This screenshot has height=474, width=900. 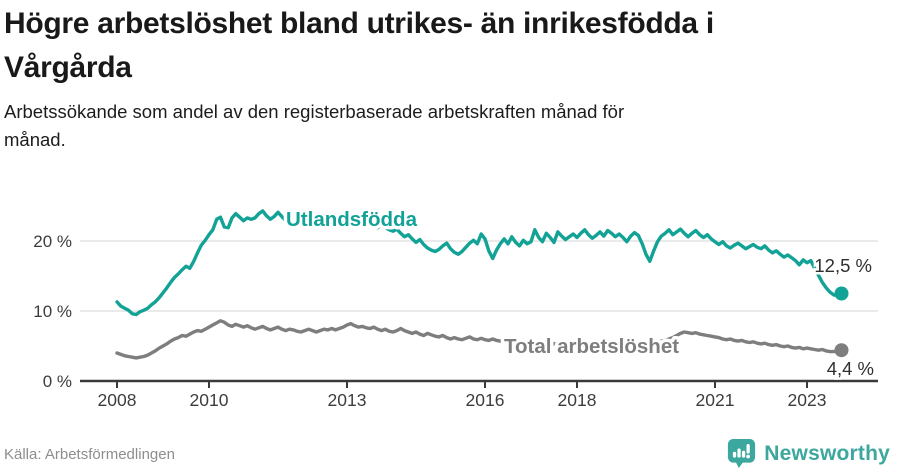 I want to click on end-value-label-utlandsfodda: 12,5 %, so click(x=843, y=265).